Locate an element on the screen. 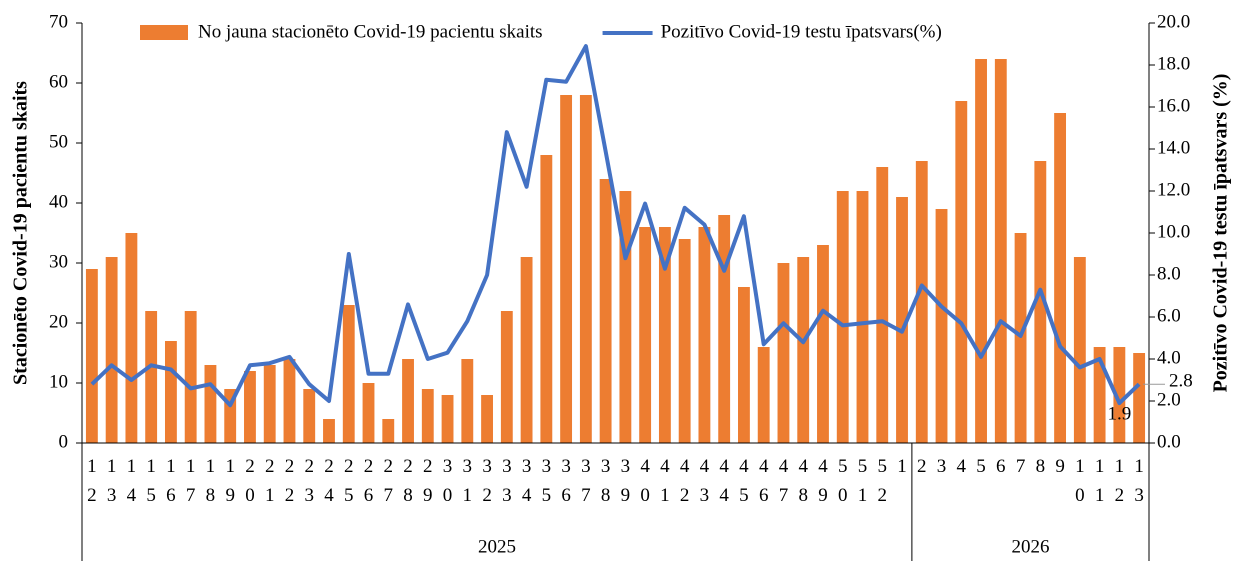  x-tick-label: 5 is located at coordinates (981, 466).